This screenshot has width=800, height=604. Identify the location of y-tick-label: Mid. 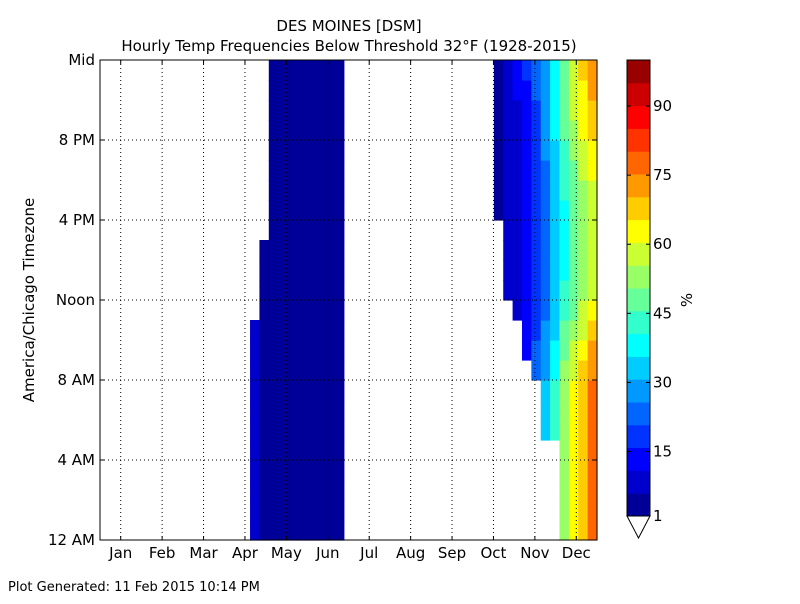
(81, 60).